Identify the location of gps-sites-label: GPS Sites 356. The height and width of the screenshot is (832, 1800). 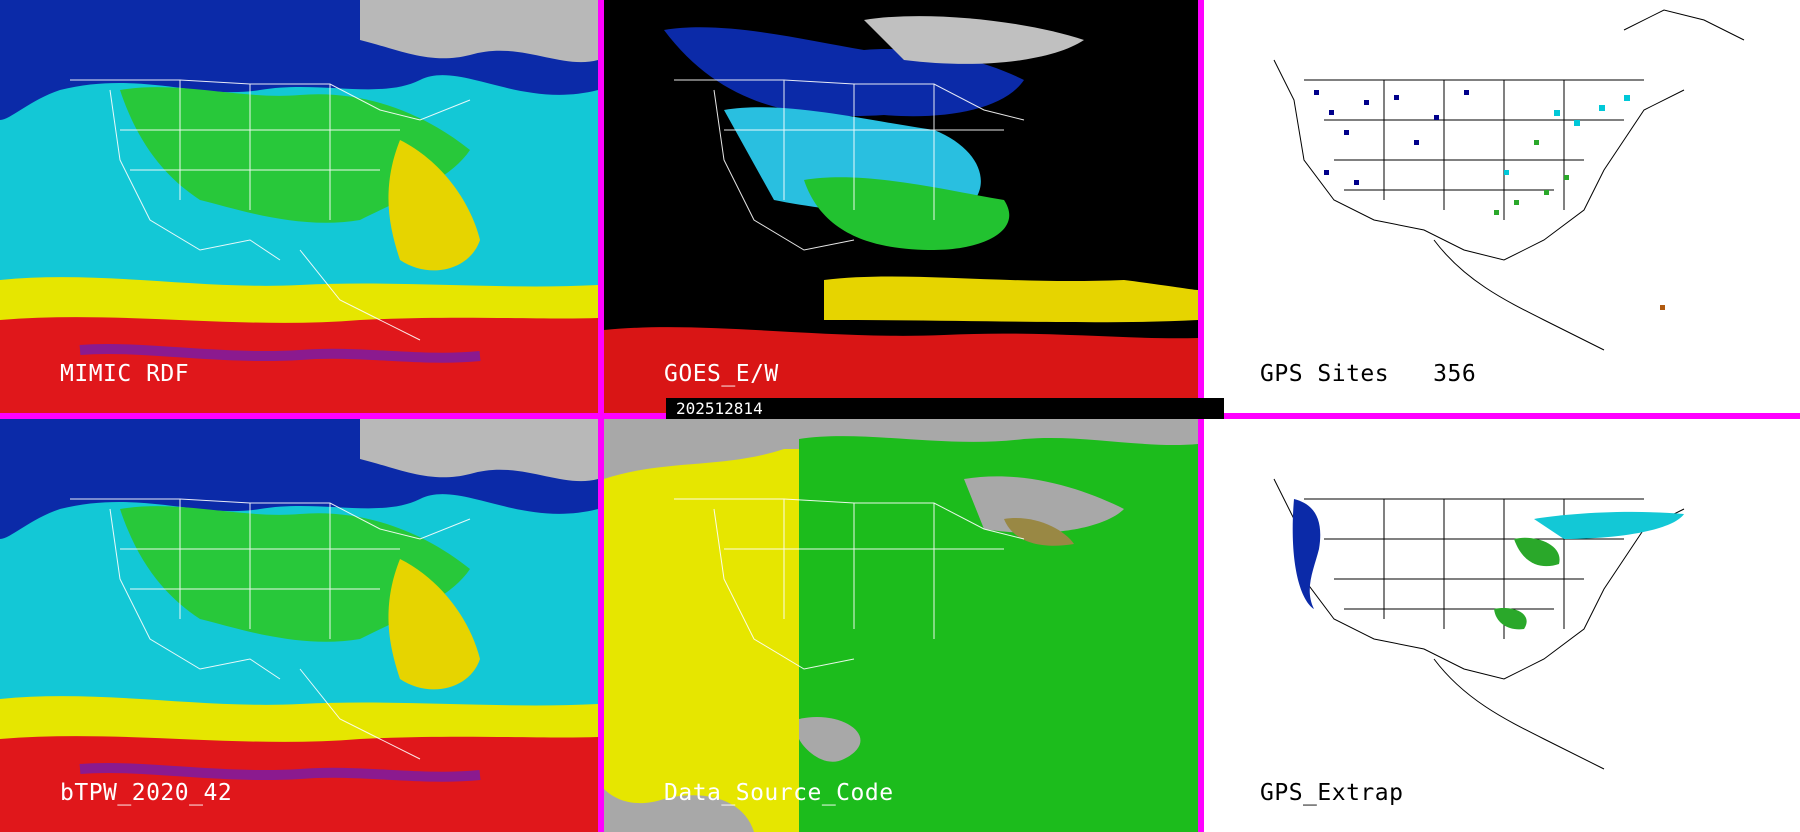
(1368, 374).